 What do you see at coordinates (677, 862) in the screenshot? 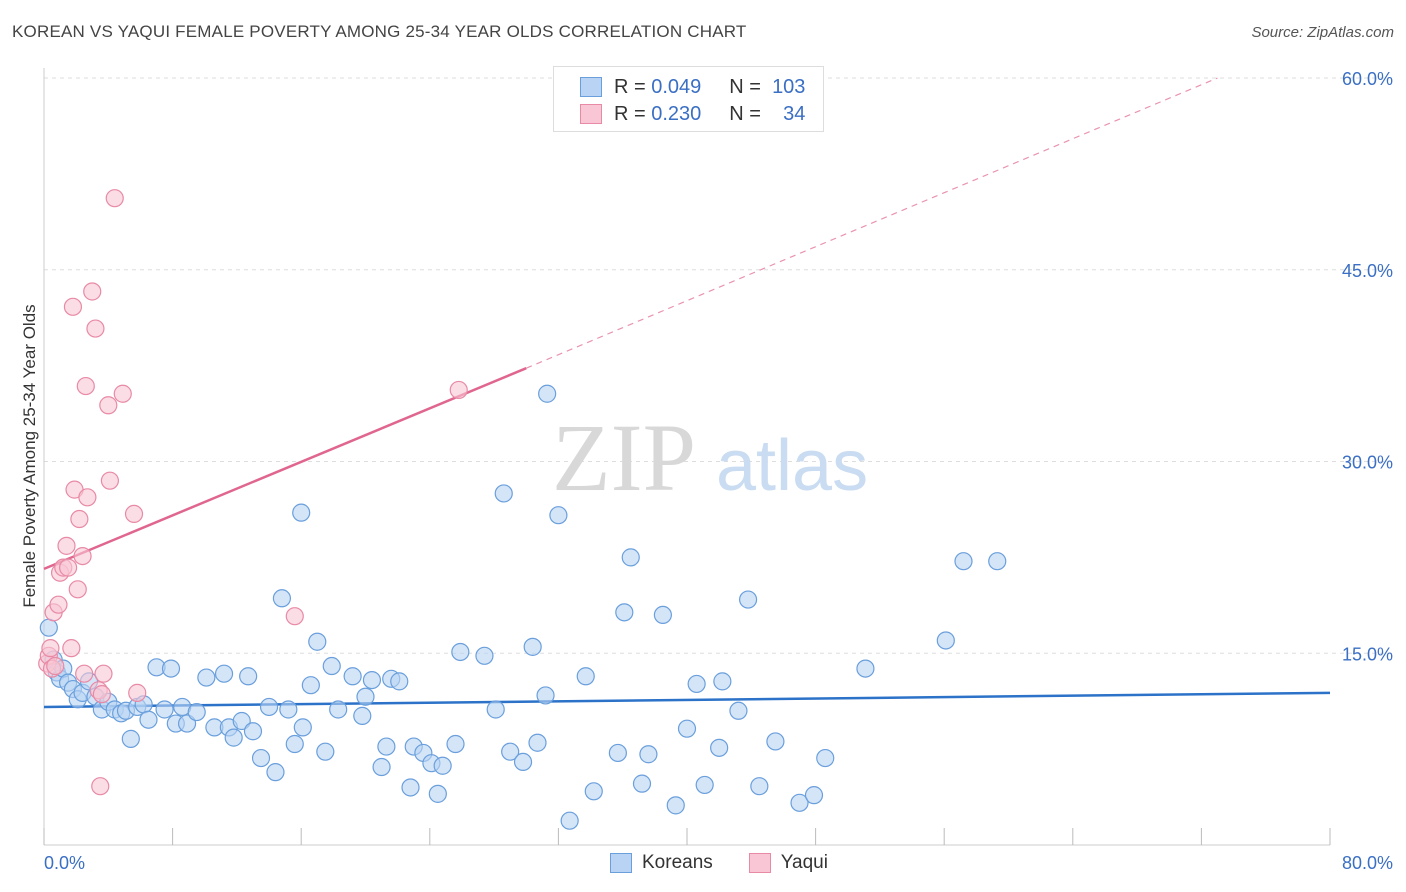
I see `koreans-legend-label: Koreans` at bounding box center [677, 862].